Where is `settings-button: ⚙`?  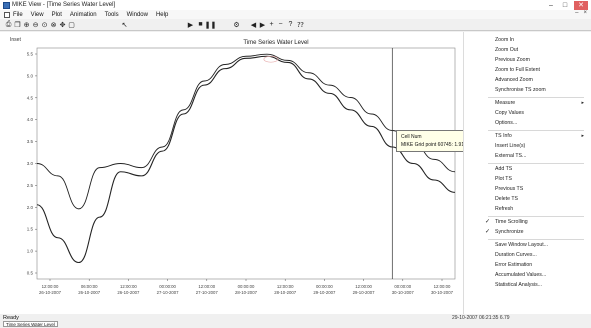 settings-button: ⚙ is located at coordinates (236, 25).